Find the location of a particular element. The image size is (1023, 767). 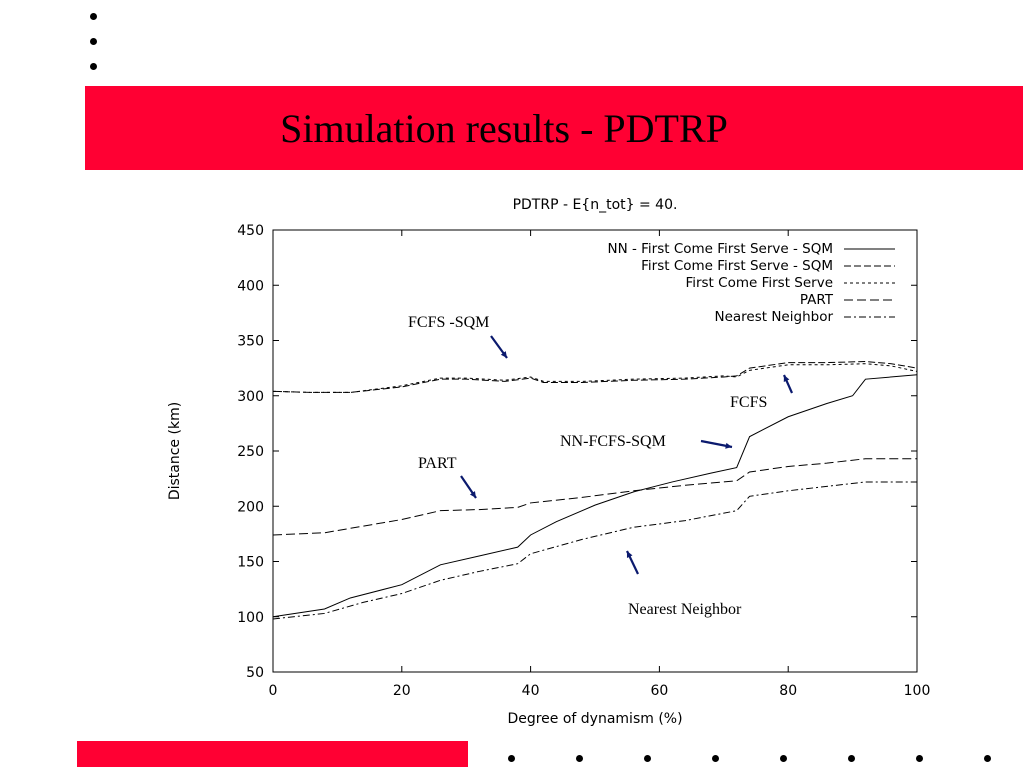

legend-label: Nearest Neighbor is located at coordinates (773, 317).